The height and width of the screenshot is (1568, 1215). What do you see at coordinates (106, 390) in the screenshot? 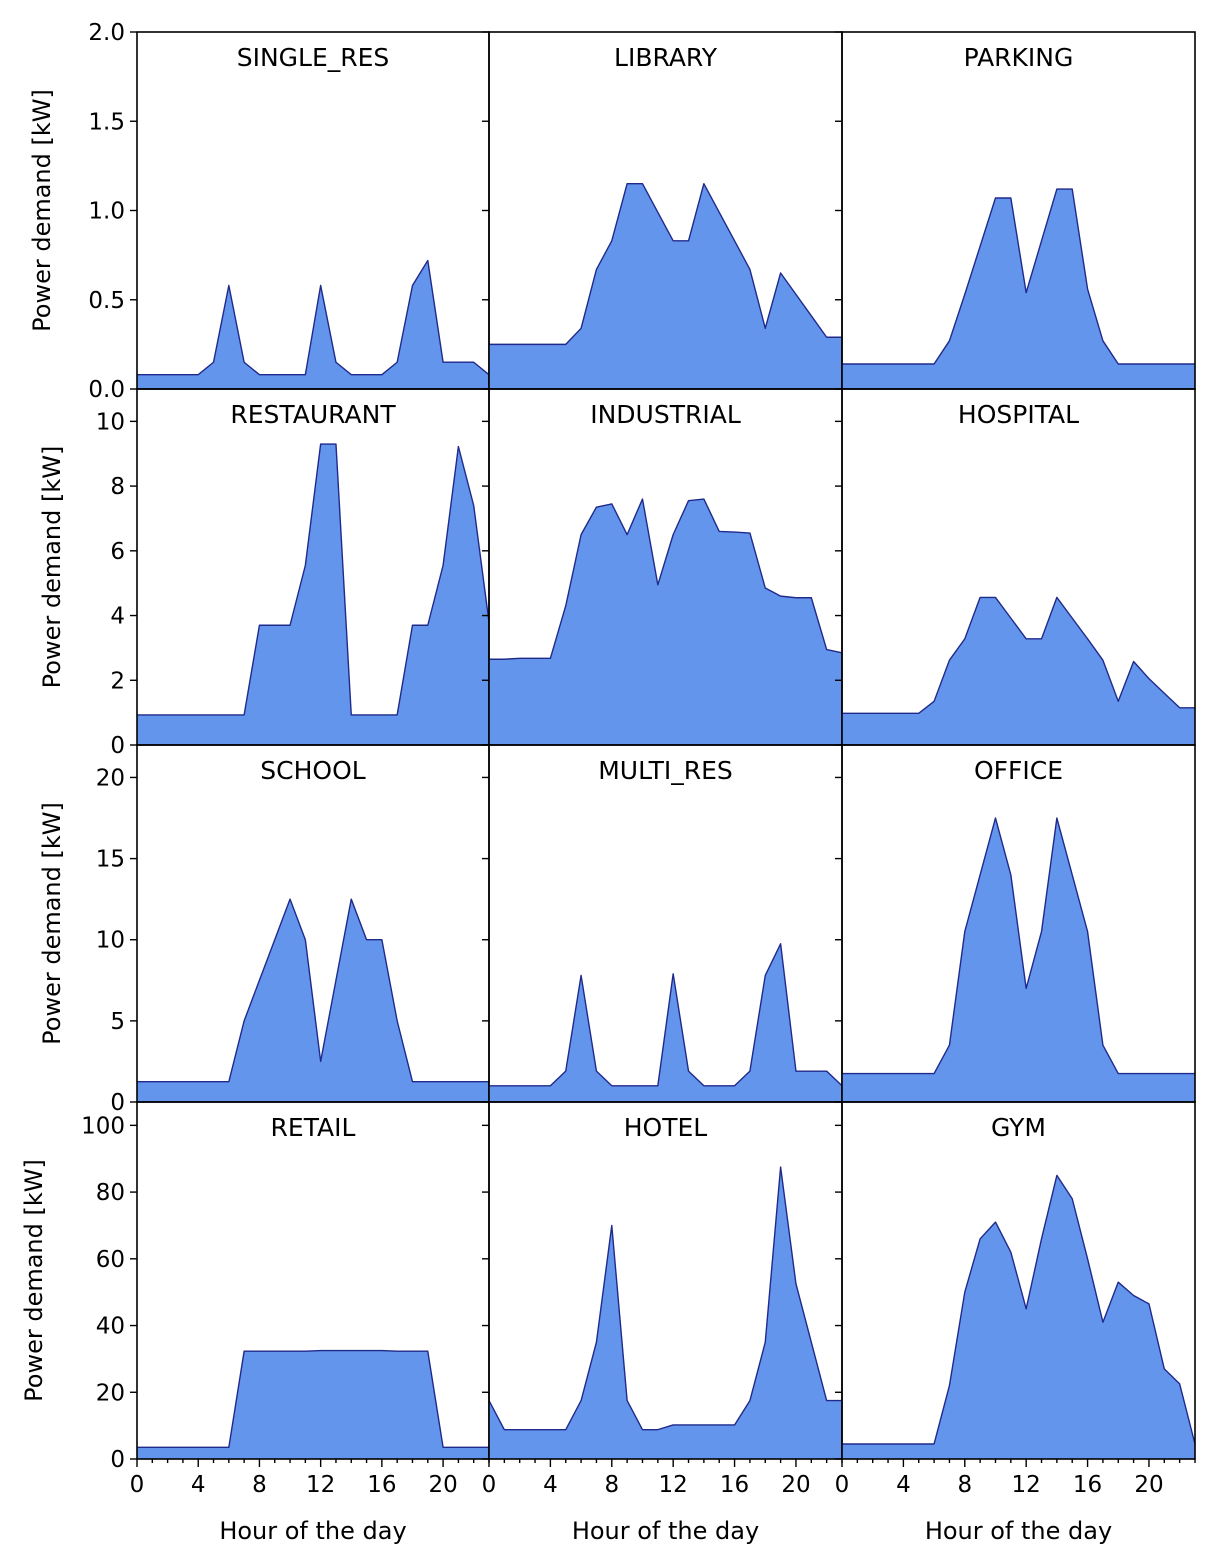
I see `y-tick-label: 0.0` at bounding box center [106, 390].